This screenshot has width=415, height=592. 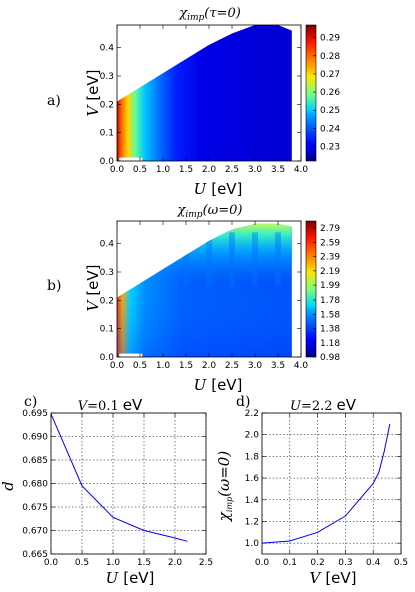 I want to click on panel-d-series-line, so click(x=326, y=483).